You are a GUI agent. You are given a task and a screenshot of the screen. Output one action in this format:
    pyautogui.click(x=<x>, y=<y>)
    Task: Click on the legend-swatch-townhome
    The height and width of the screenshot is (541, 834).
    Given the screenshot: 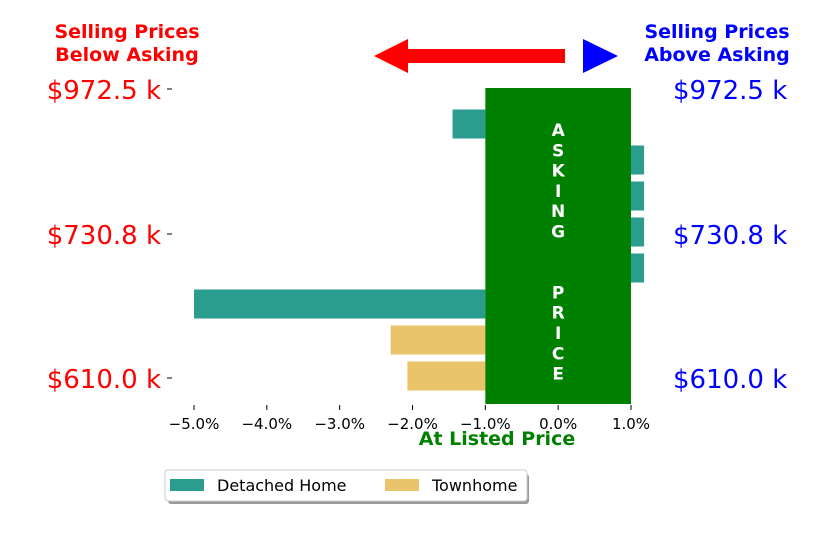 What is the action you would take?
    pyautogui.click(x=402, y=485)
    